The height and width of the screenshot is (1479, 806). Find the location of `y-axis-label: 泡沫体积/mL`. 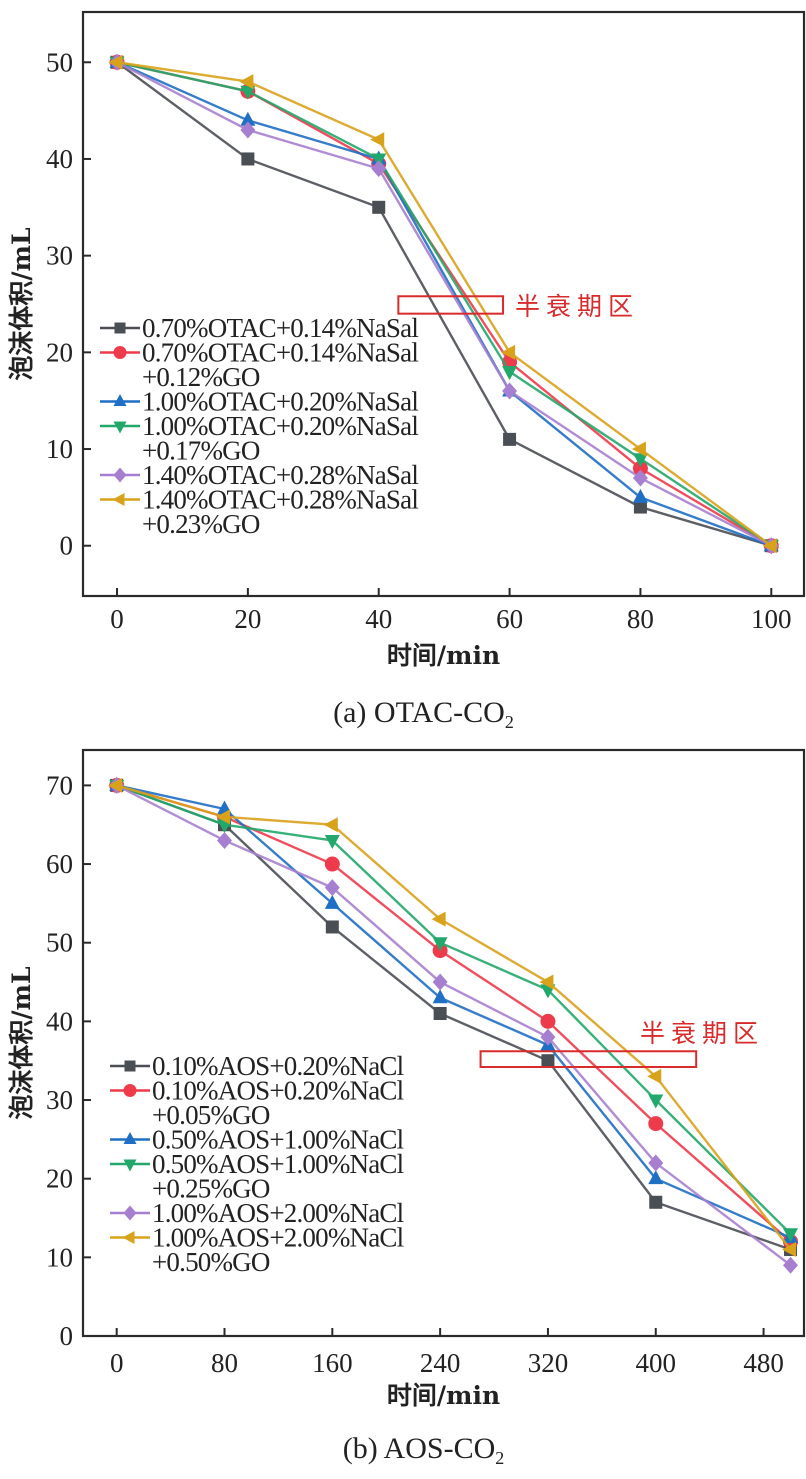

y-axis-label: 泡沫体积/mL is located at coordinates (21, 304).